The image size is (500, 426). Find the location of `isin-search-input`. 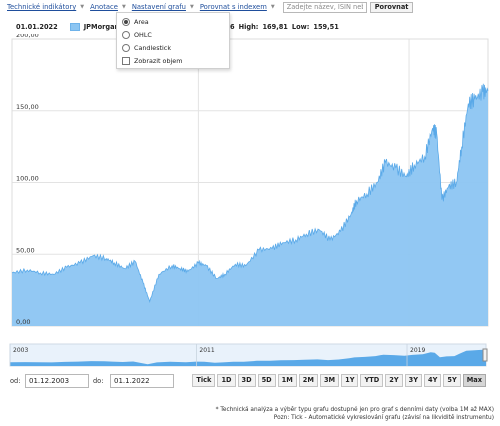

isin-search-input is located at coordinates (324, 7).